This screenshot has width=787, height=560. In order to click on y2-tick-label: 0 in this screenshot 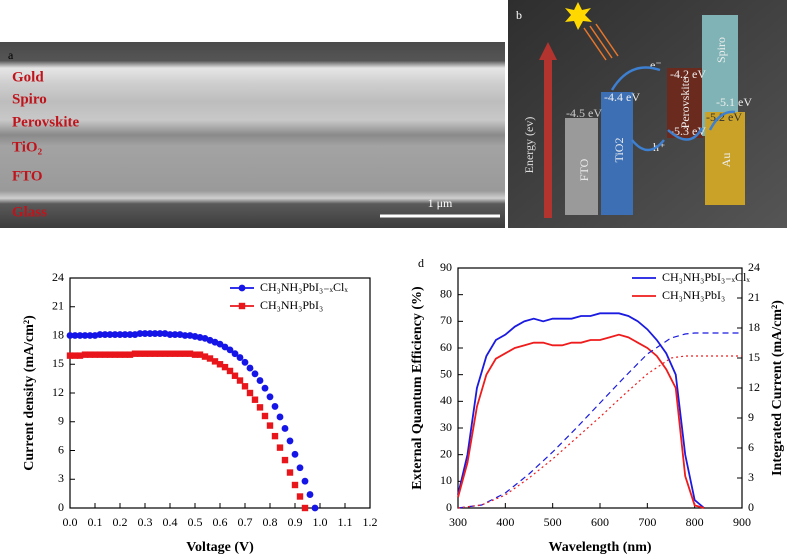, I will do `click(751, 507)`.